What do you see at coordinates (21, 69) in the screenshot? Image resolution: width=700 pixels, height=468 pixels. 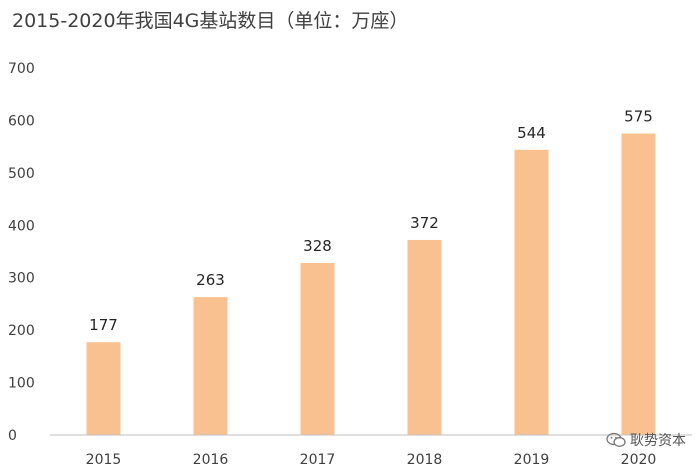 I see `y-tick-label: 700` at bounding box center [21, 69].